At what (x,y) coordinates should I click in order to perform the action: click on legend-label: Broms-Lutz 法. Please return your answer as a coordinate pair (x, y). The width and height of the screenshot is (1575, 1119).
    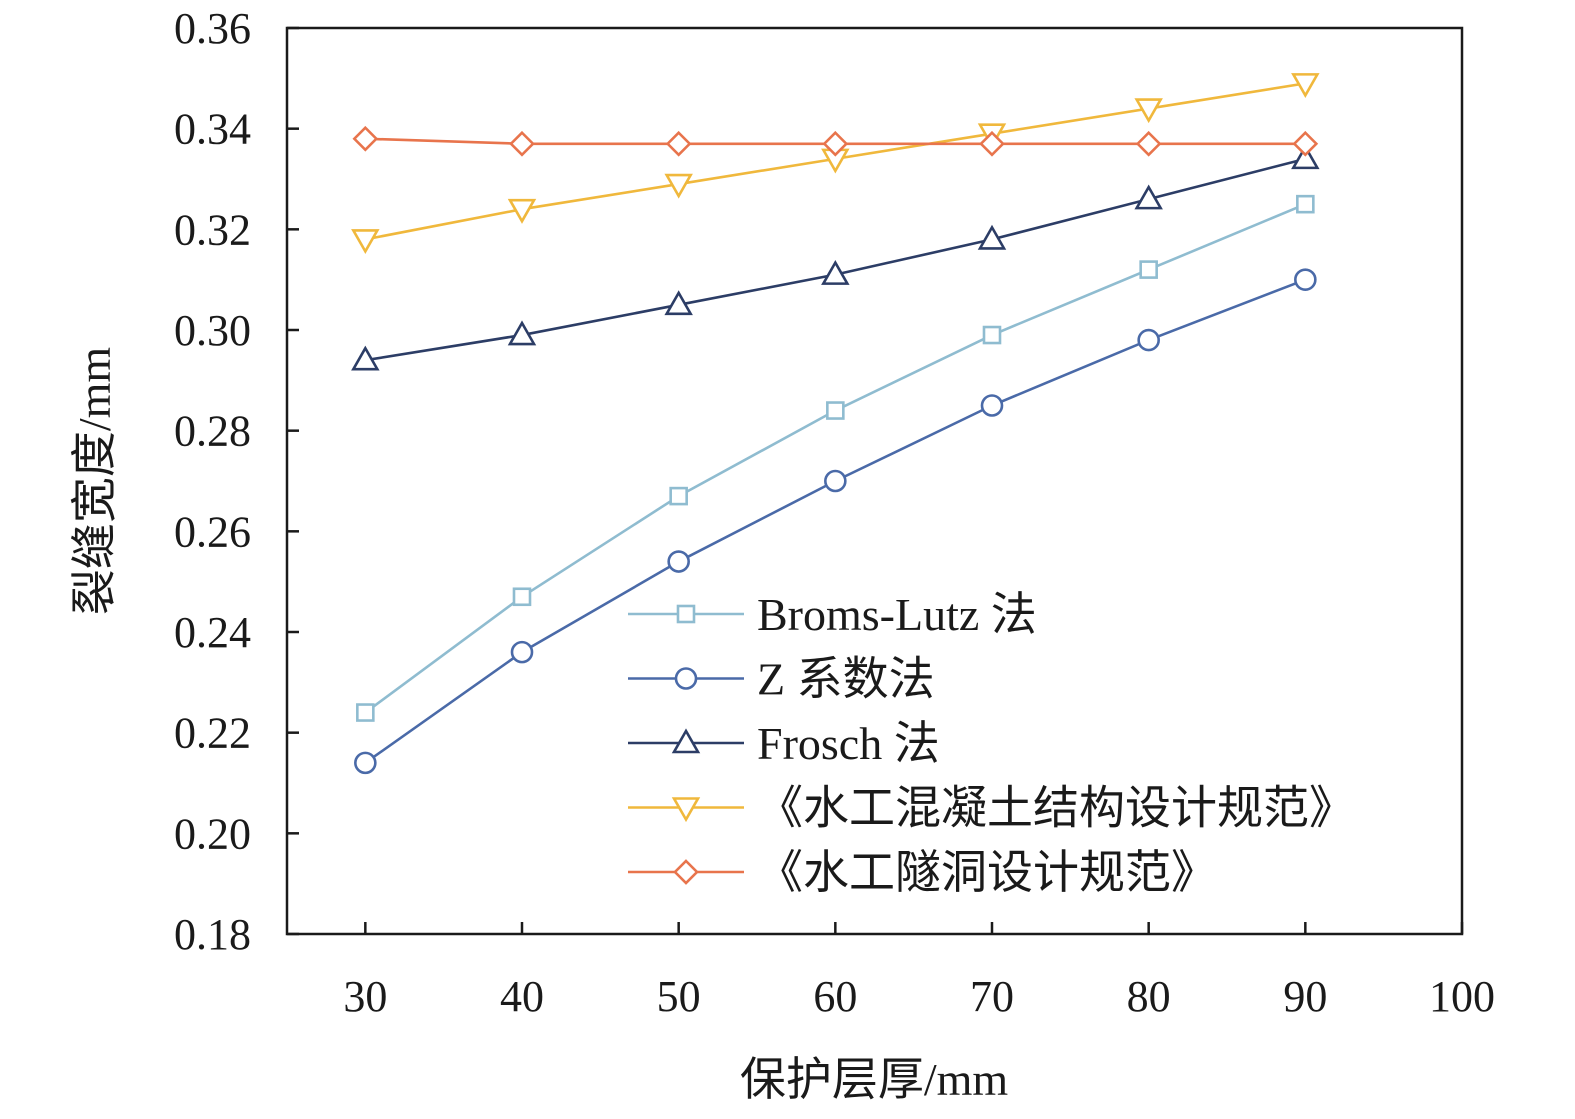
    Looking at the image, I should click on (897, 614).